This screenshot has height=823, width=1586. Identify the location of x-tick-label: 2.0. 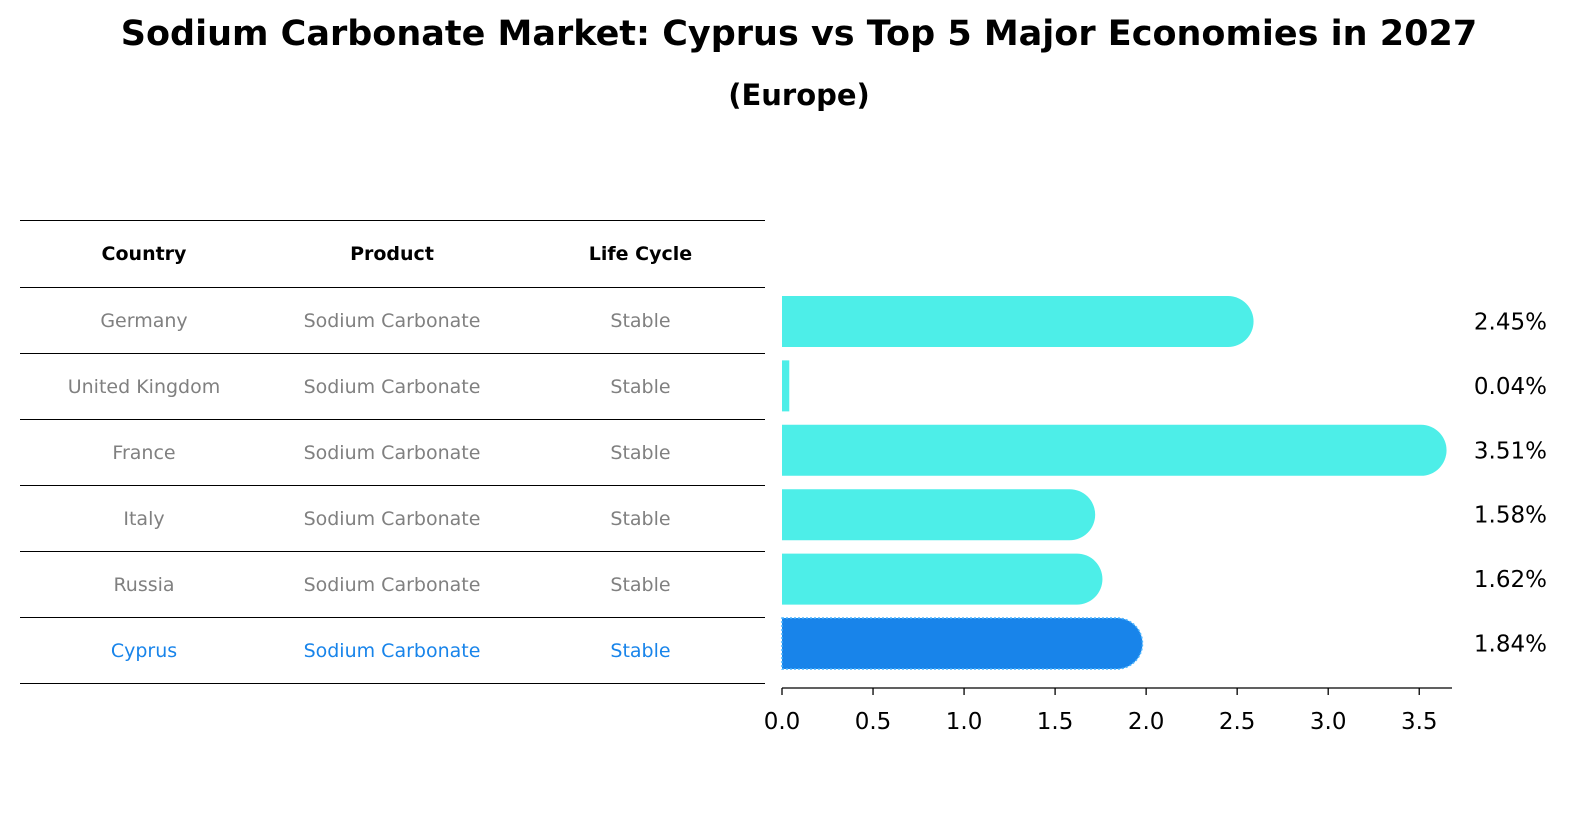
(1146, 722).